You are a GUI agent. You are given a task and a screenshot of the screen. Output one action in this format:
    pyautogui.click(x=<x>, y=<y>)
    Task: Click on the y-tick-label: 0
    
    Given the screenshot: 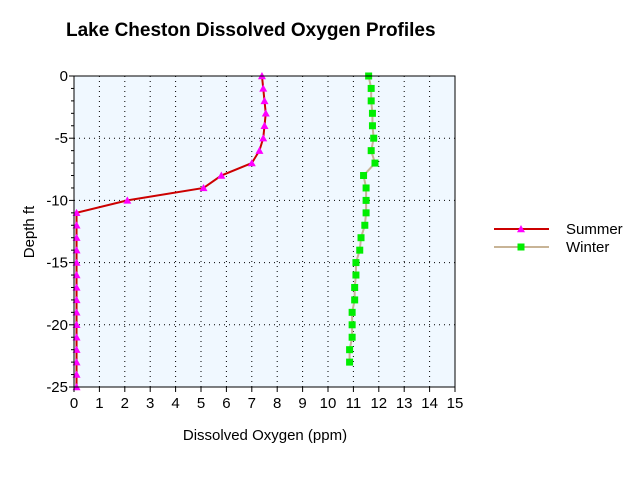 What is the action you would take?
    pyautogui.click(x=64, y=76)
    